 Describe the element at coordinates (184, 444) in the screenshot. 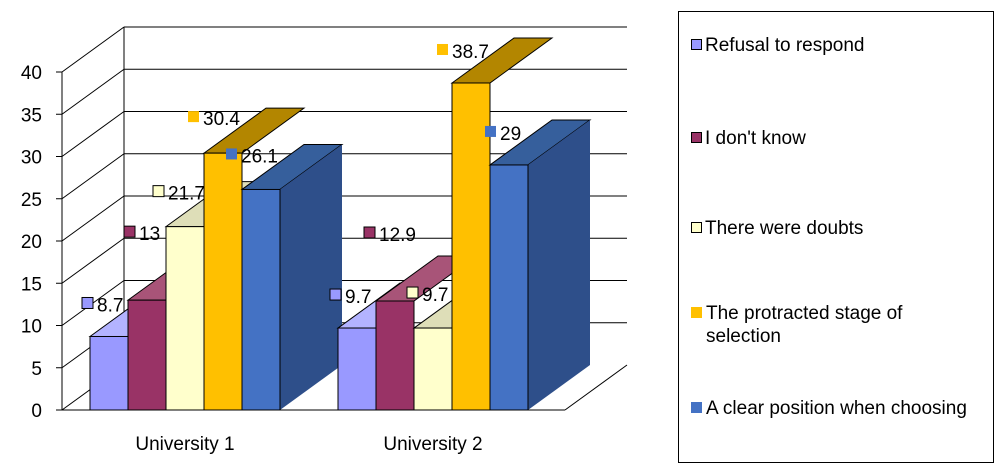

I see `x-category-label: University 1` at that location.